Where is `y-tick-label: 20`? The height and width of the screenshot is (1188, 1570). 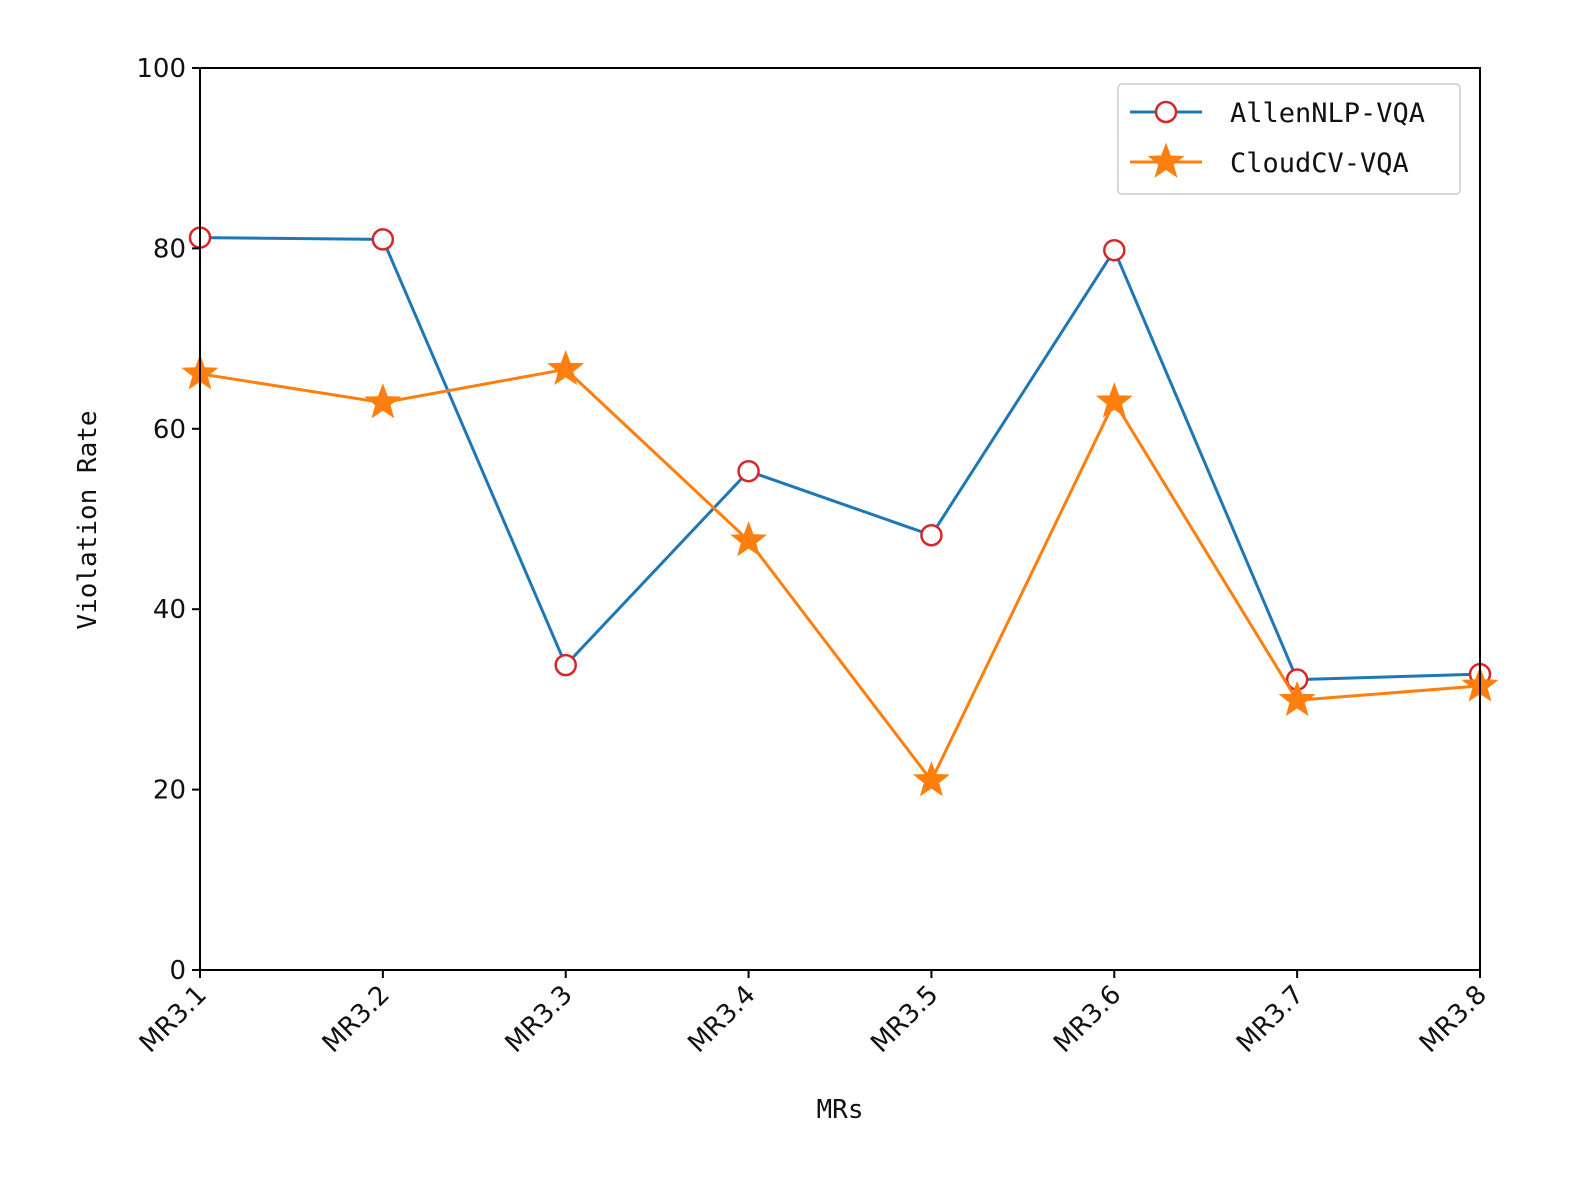 y-tick-label: 20 is located at coordinates (169, 791).